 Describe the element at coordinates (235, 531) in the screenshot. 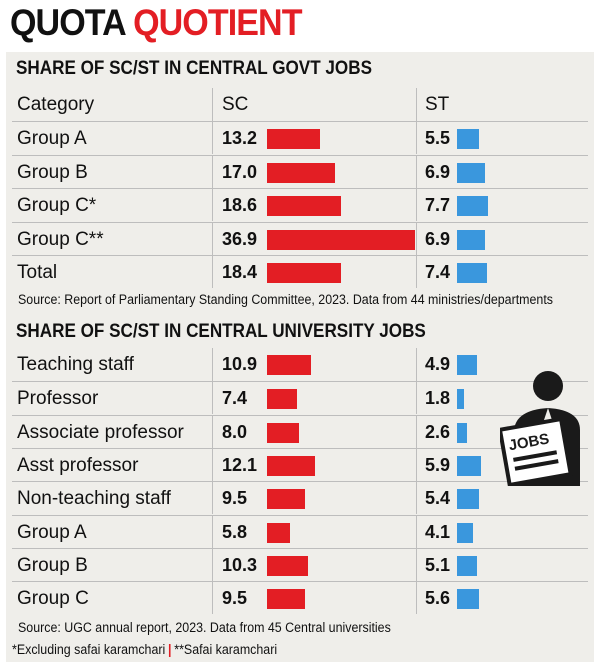

I see `sc-value-label: 5.8` at that location.